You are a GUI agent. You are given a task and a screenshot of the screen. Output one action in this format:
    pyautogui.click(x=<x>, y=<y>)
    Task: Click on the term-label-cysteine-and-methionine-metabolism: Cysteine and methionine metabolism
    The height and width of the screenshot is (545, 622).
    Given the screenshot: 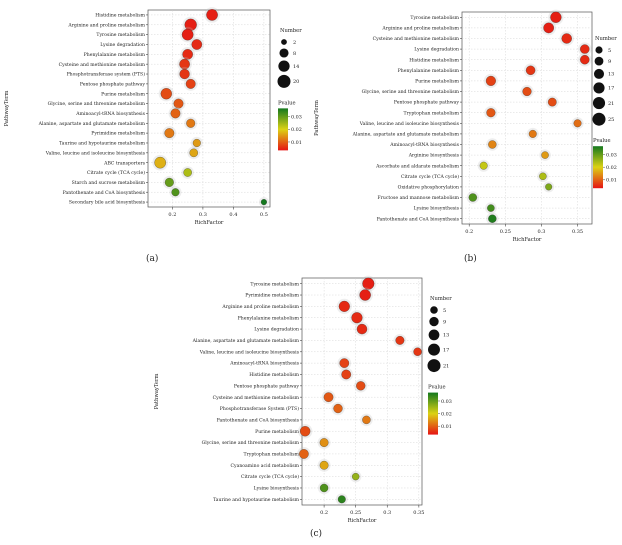 What is the action you would take?
    pyautogui.click(x=102, y=65)
    